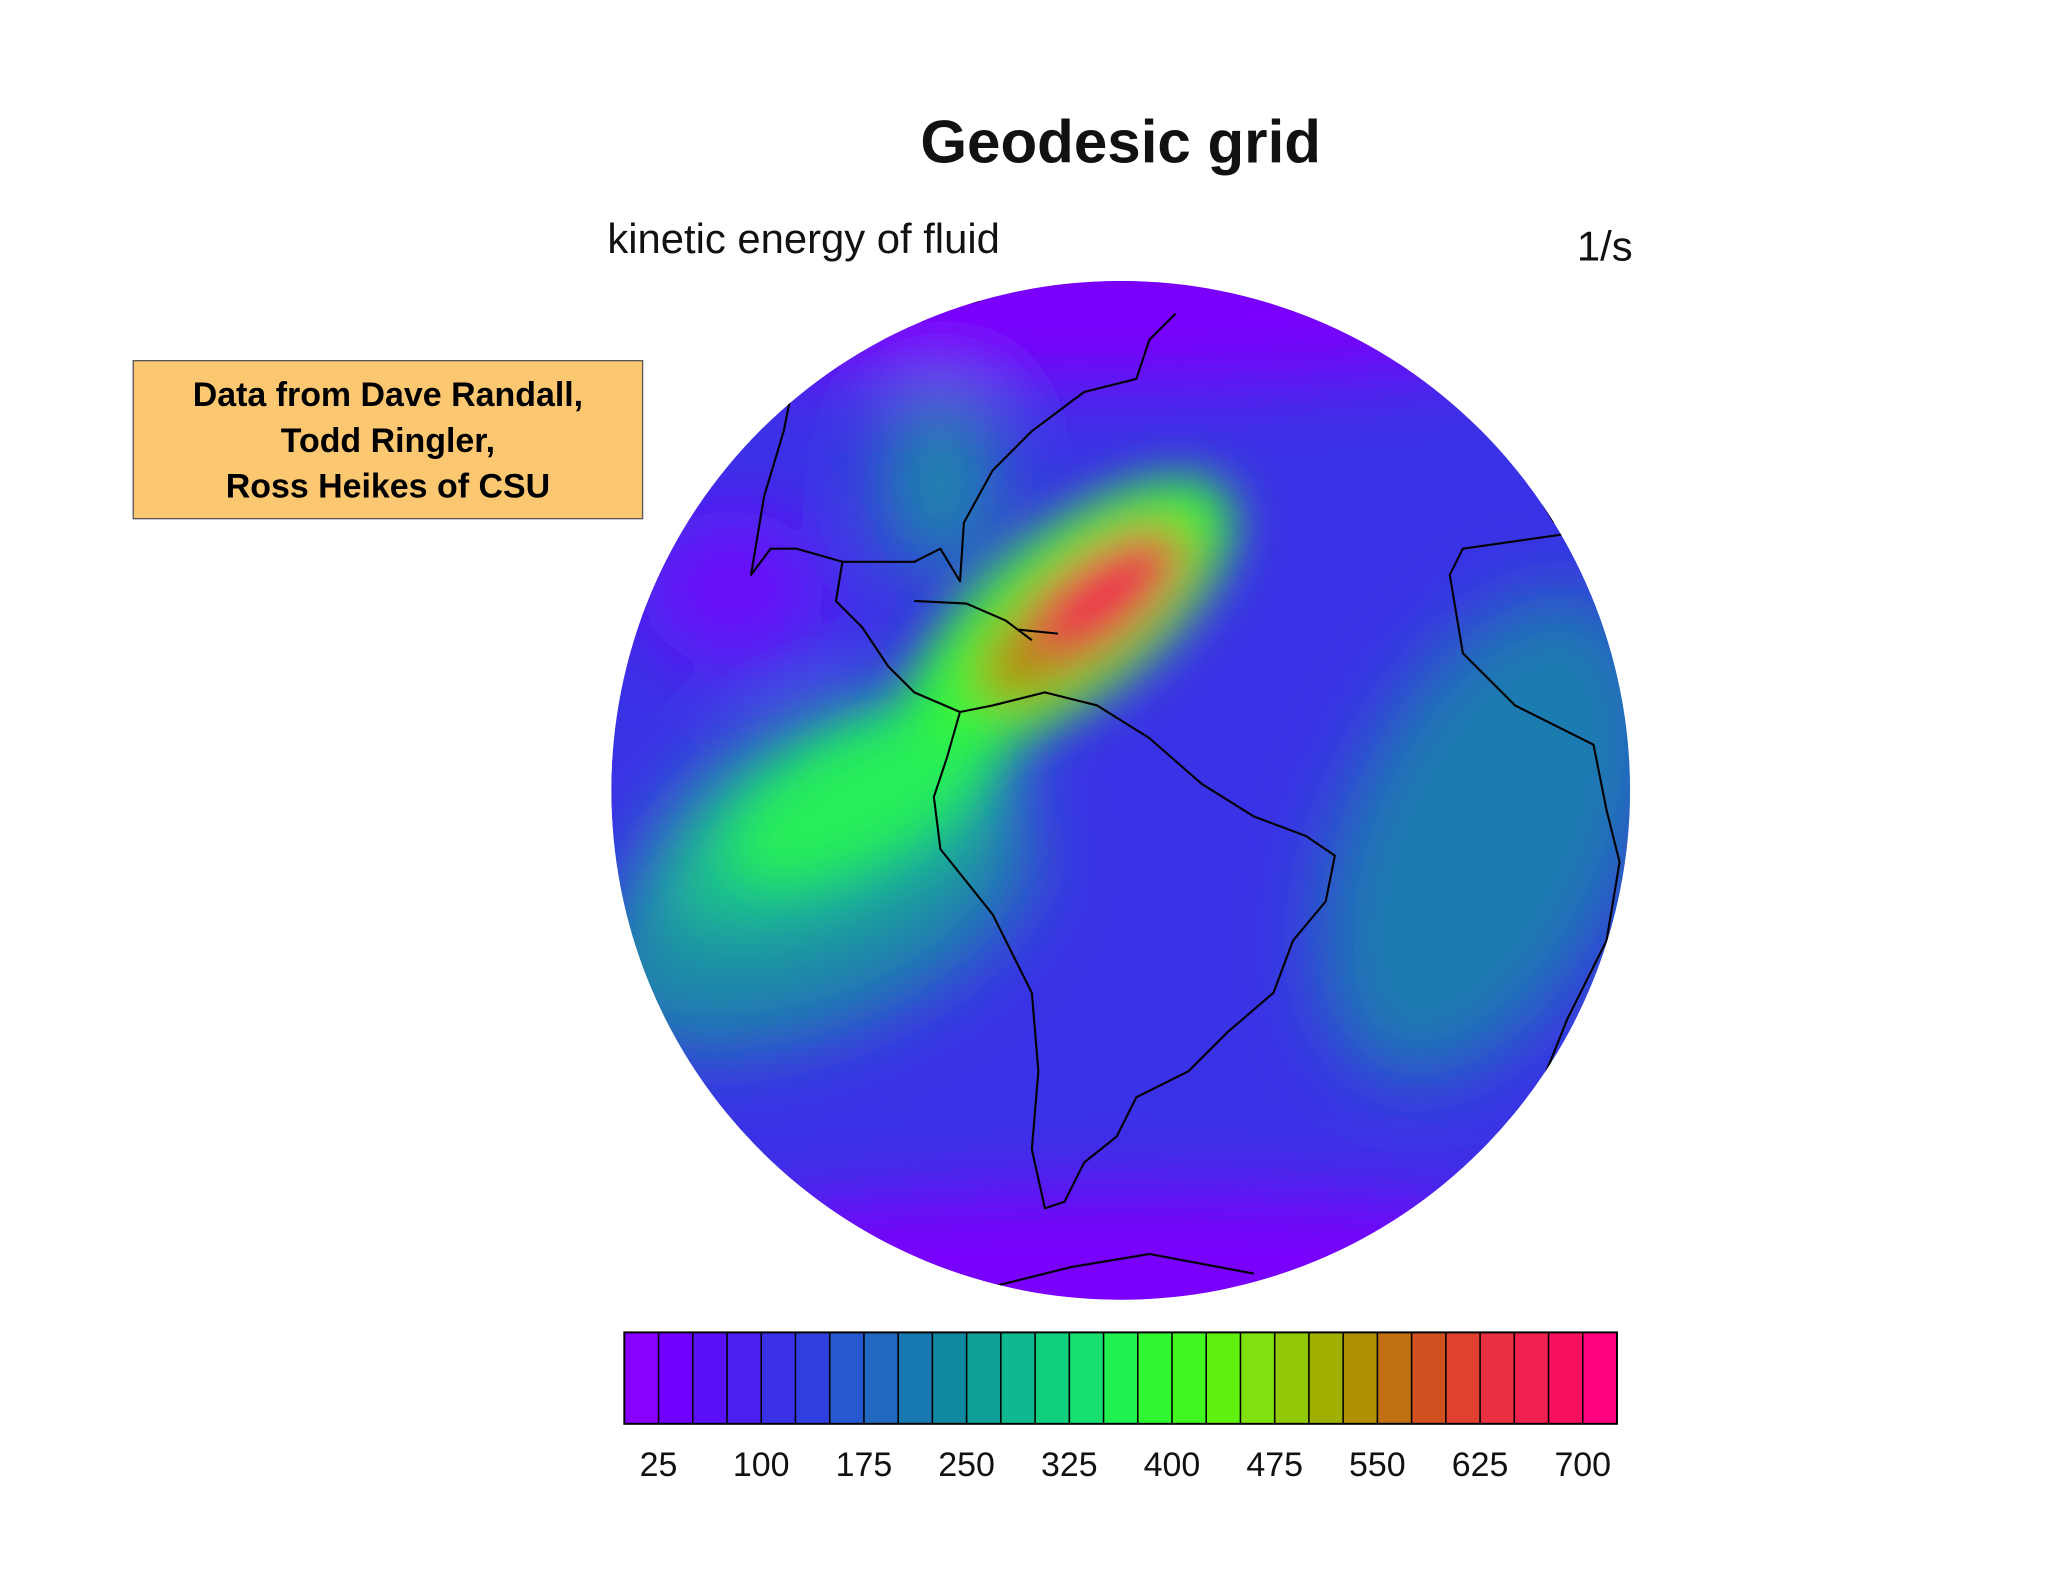 This screenshot has width=2048, height=1582. What do you see at coordinates (388, 487) in the screenshot?
I see `annotation-line: Ross Heikes of CSU` at bounding box center [388, 487].